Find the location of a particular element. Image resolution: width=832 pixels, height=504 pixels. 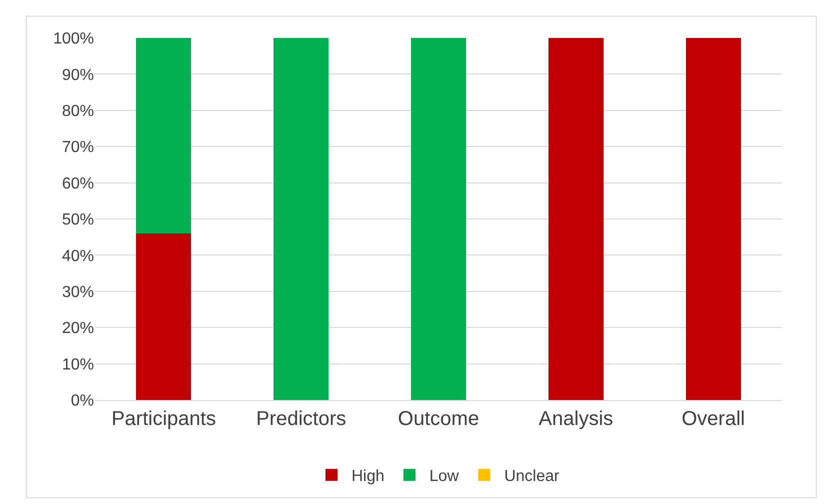

y-tick-label: 30% is located at coordinates (78, 292).